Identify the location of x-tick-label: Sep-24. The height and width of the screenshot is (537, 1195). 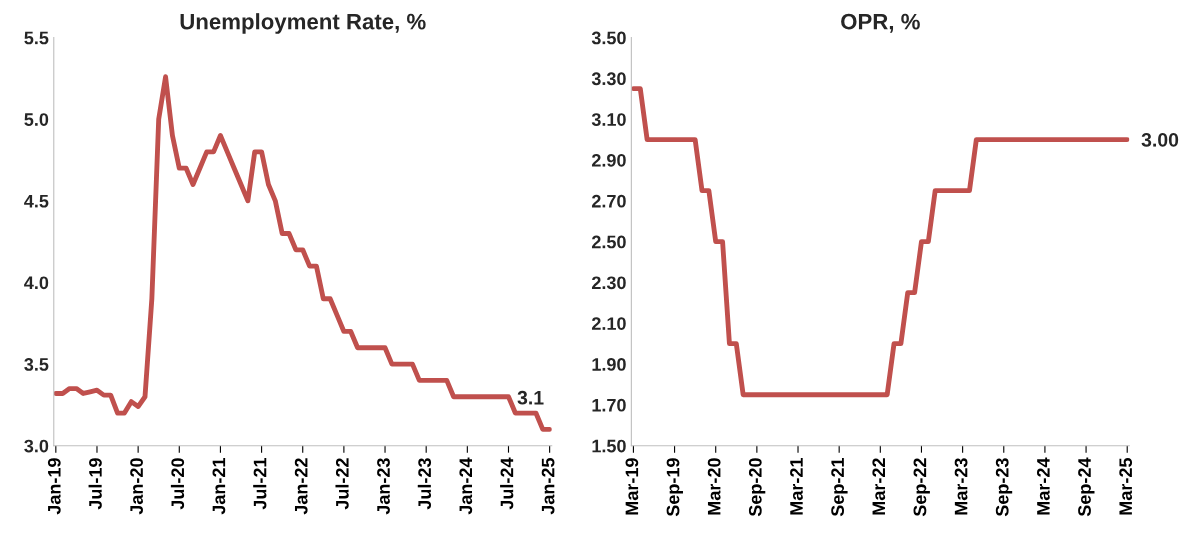
(1086, 487).